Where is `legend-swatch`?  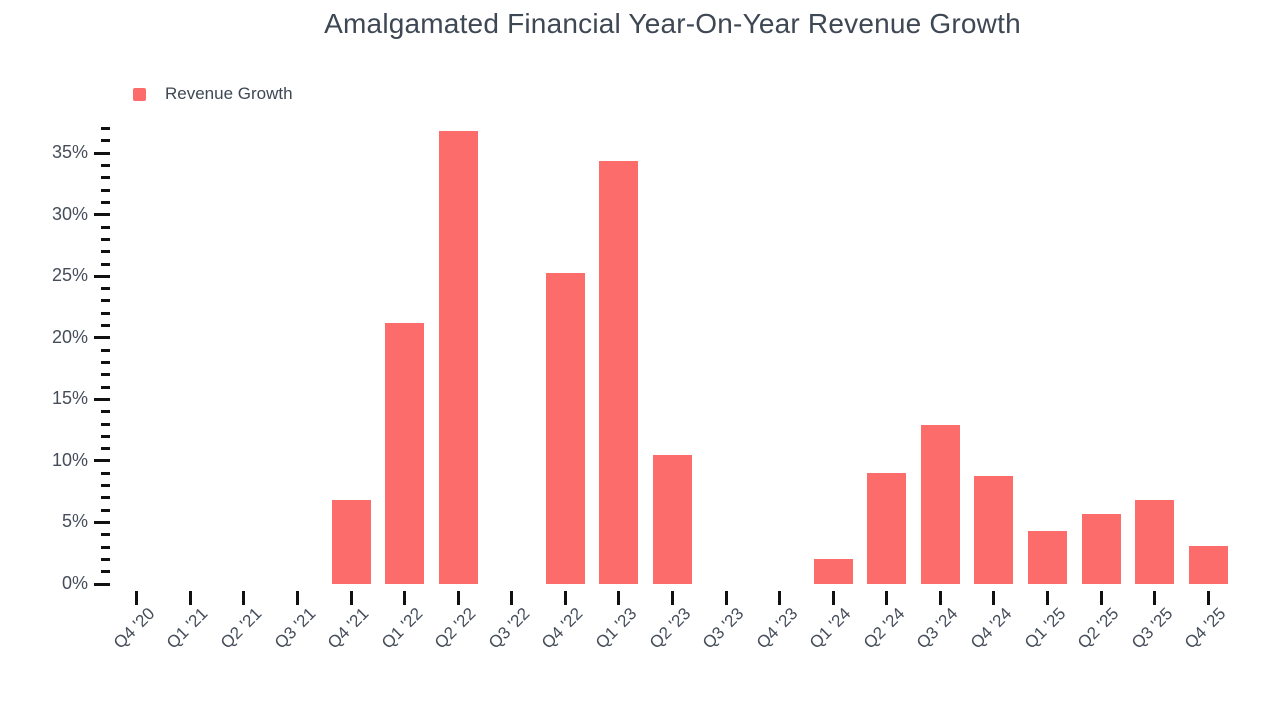
legend-swatch is located at coordinates (139, 94).